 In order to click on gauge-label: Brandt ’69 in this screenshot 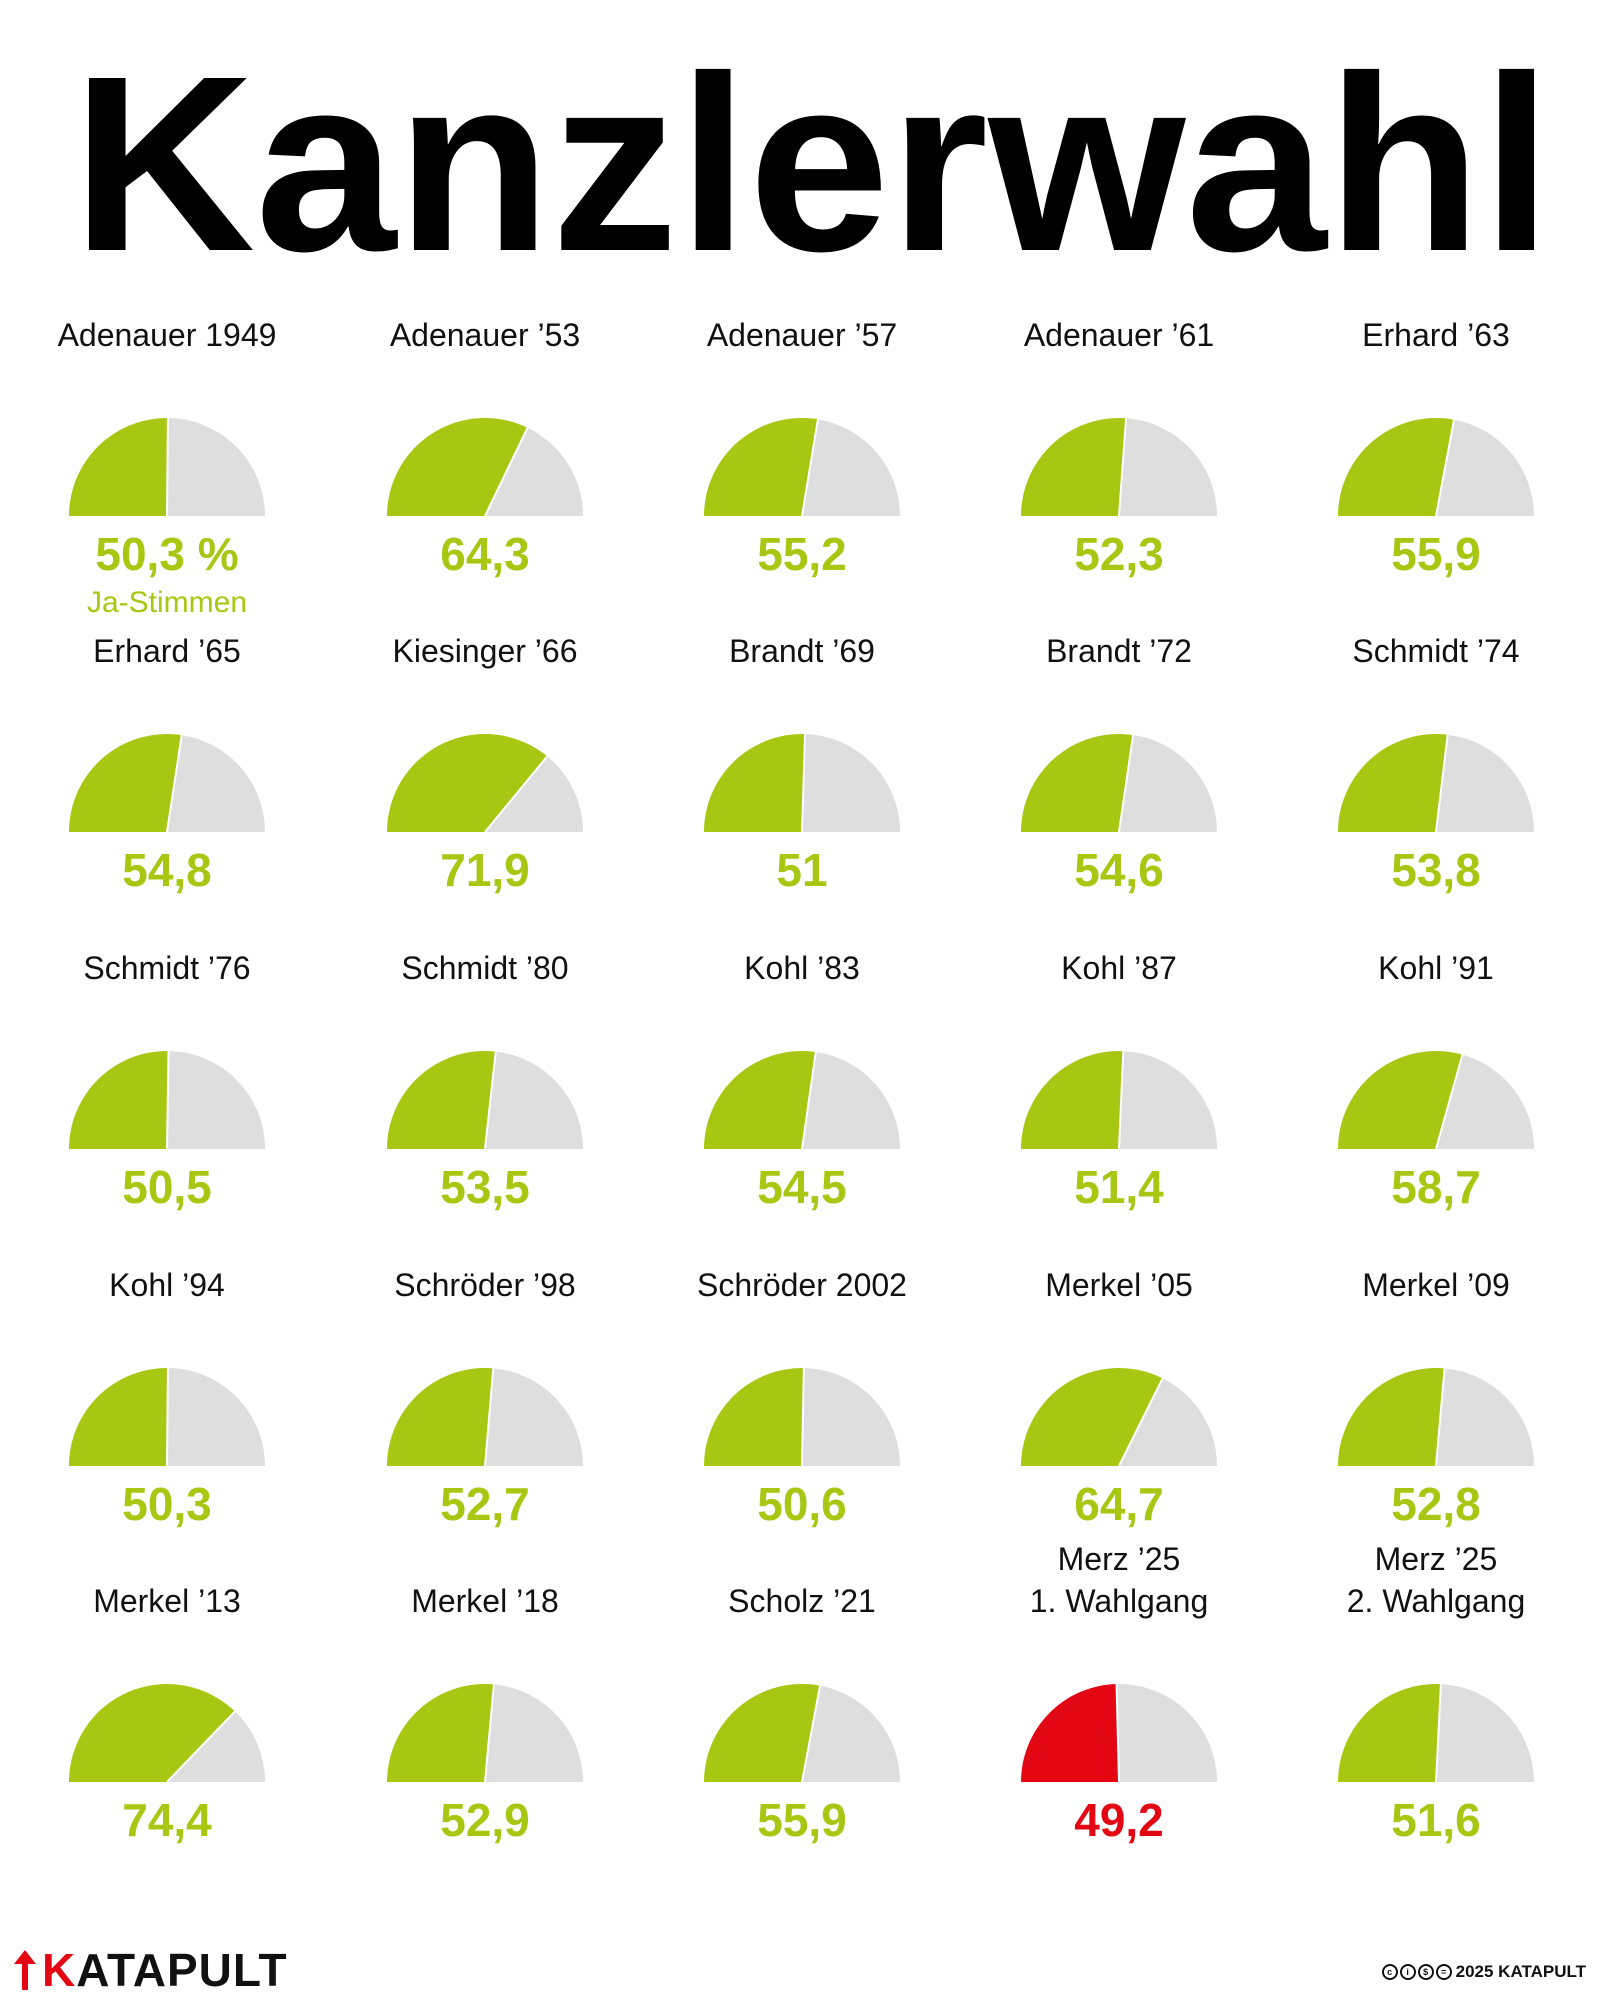, I will do `click(802, 651)`.